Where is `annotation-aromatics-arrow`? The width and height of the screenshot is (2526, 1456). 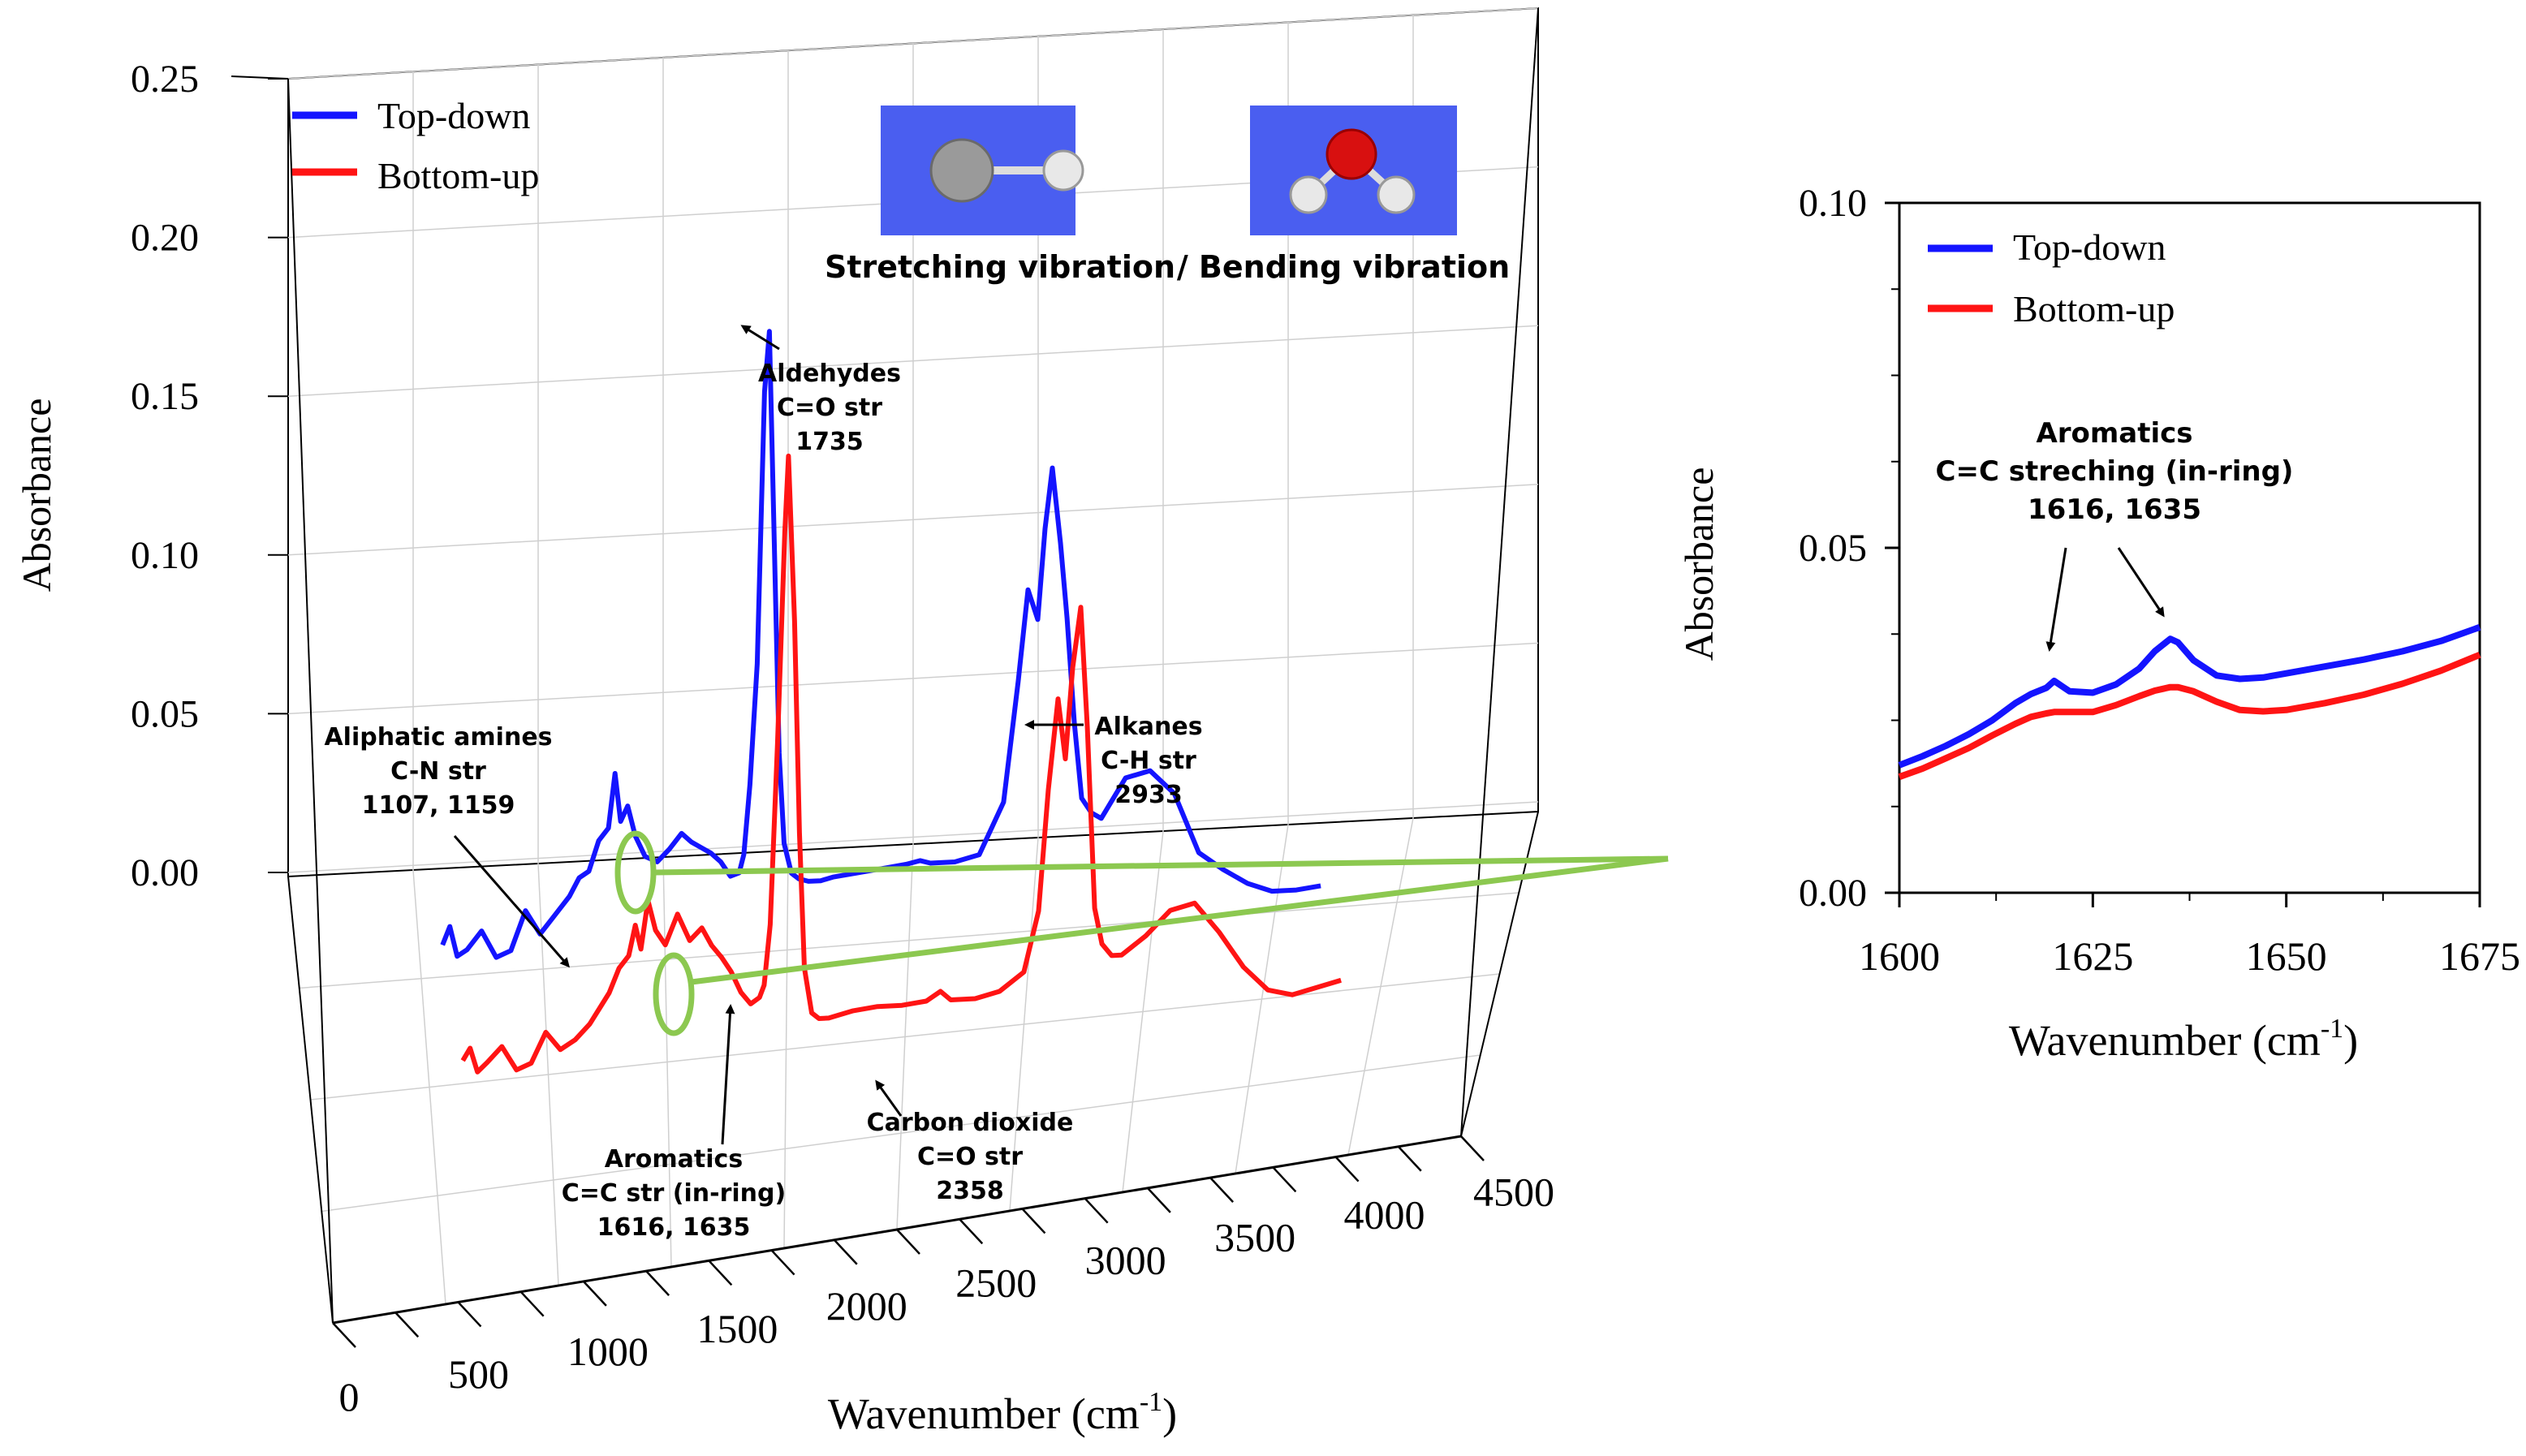
annotation-aromatics-arrow is located at coordinates (728, 1074).